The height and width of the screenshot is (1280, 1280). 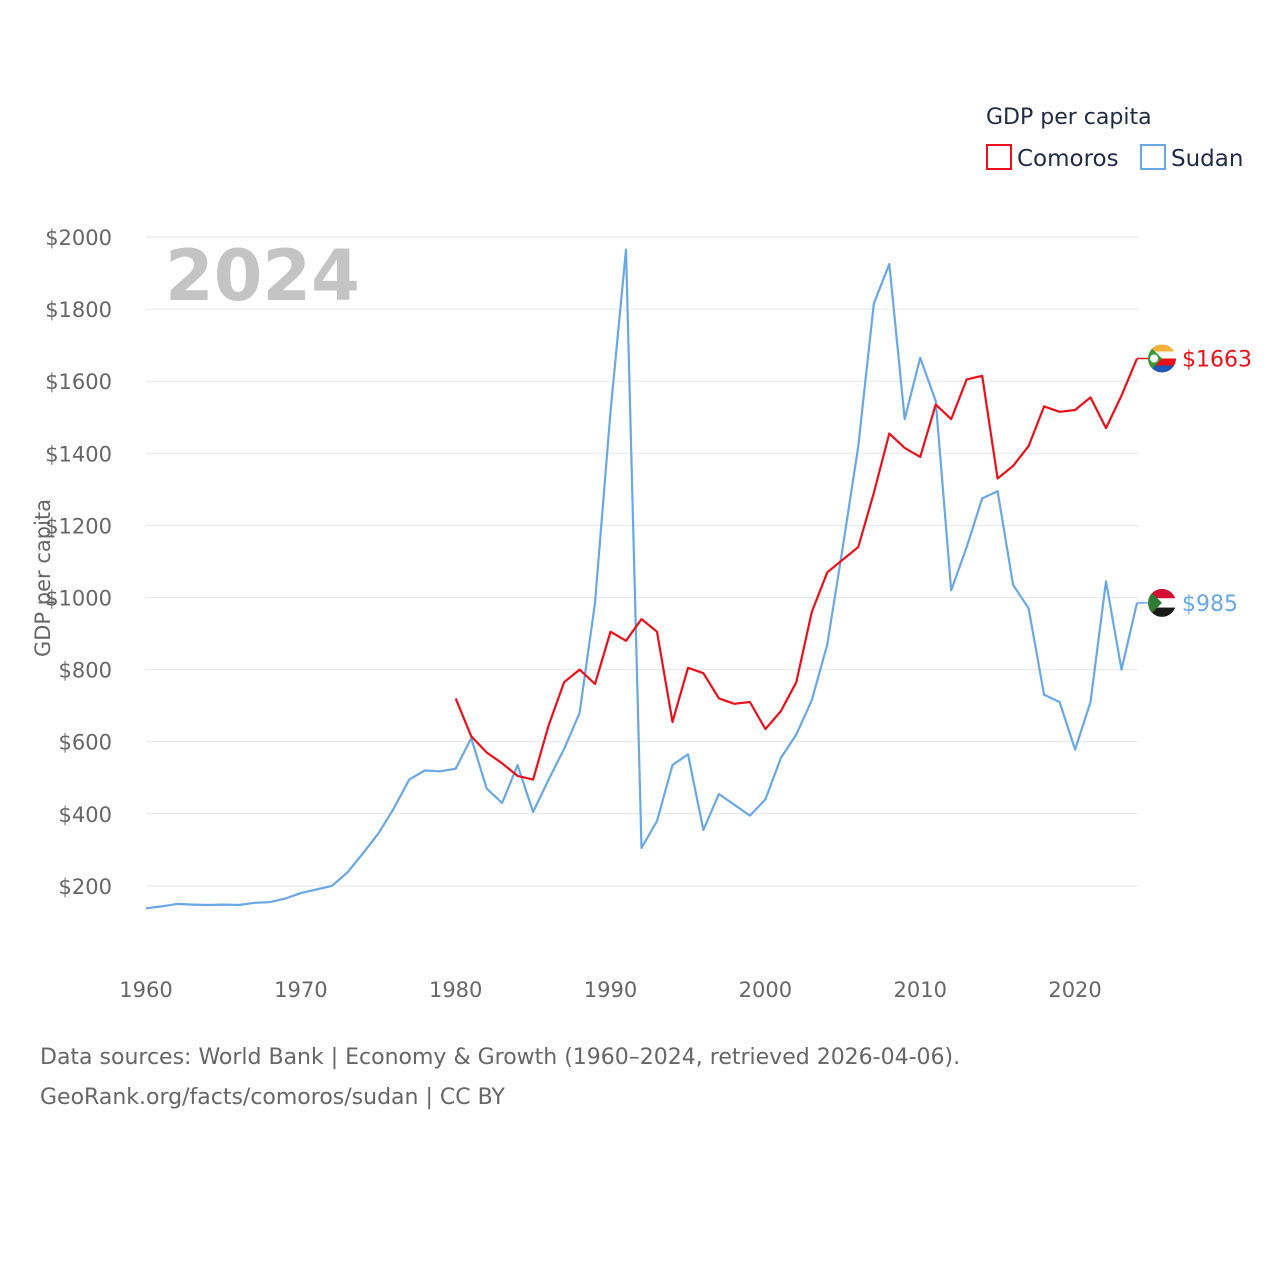 I want to click on x-tick-label: 1990, so click(x=610, y=990).